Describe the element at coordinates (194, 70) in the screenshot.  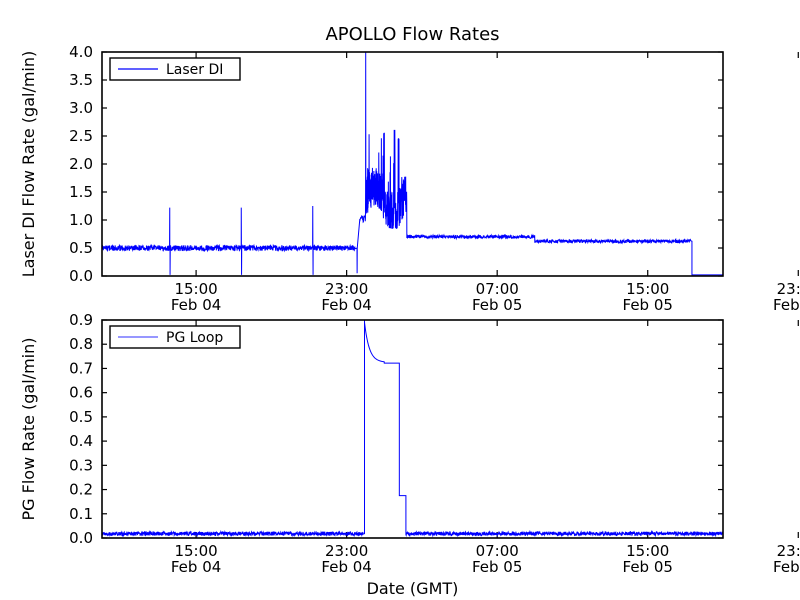
I see `legend-label-laser-di: Laser DI` at that location.